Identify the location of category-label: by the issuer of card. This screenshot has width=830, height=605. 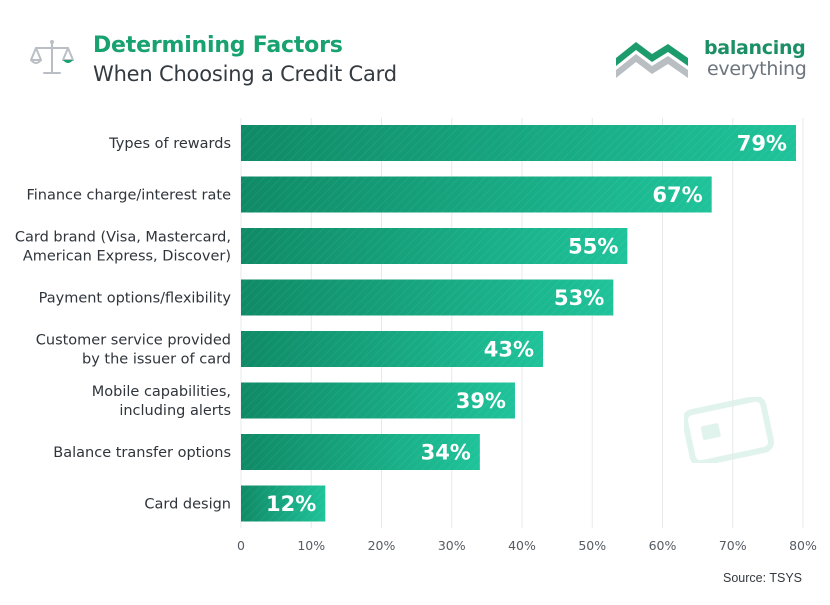
(156, 360).